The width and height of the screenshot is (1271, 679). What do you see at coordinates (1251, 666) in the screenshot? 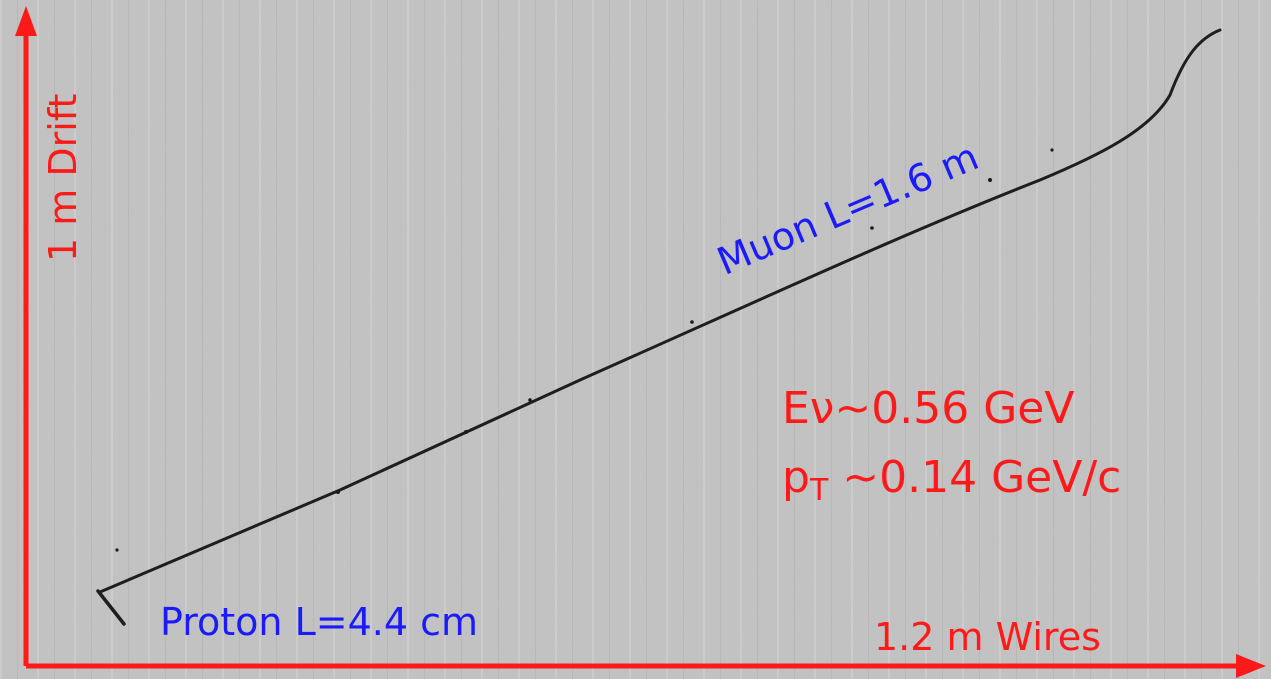
I see `horizontal-axis-arrowhead` at bounding box center [1251, 666].